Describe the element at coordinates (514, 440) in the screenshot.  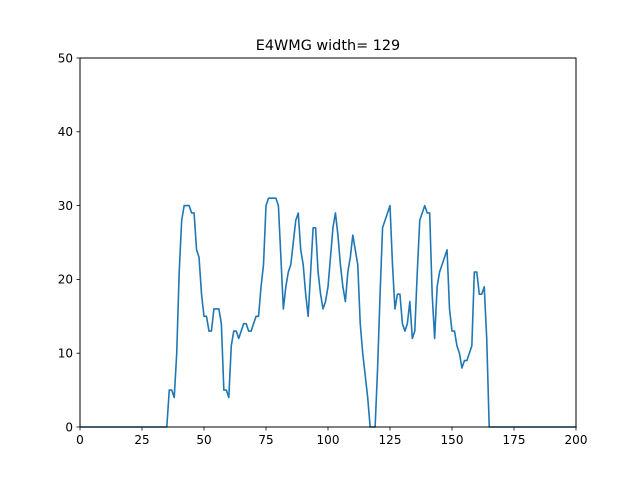
I see `x-tick-label: 175` at that location.